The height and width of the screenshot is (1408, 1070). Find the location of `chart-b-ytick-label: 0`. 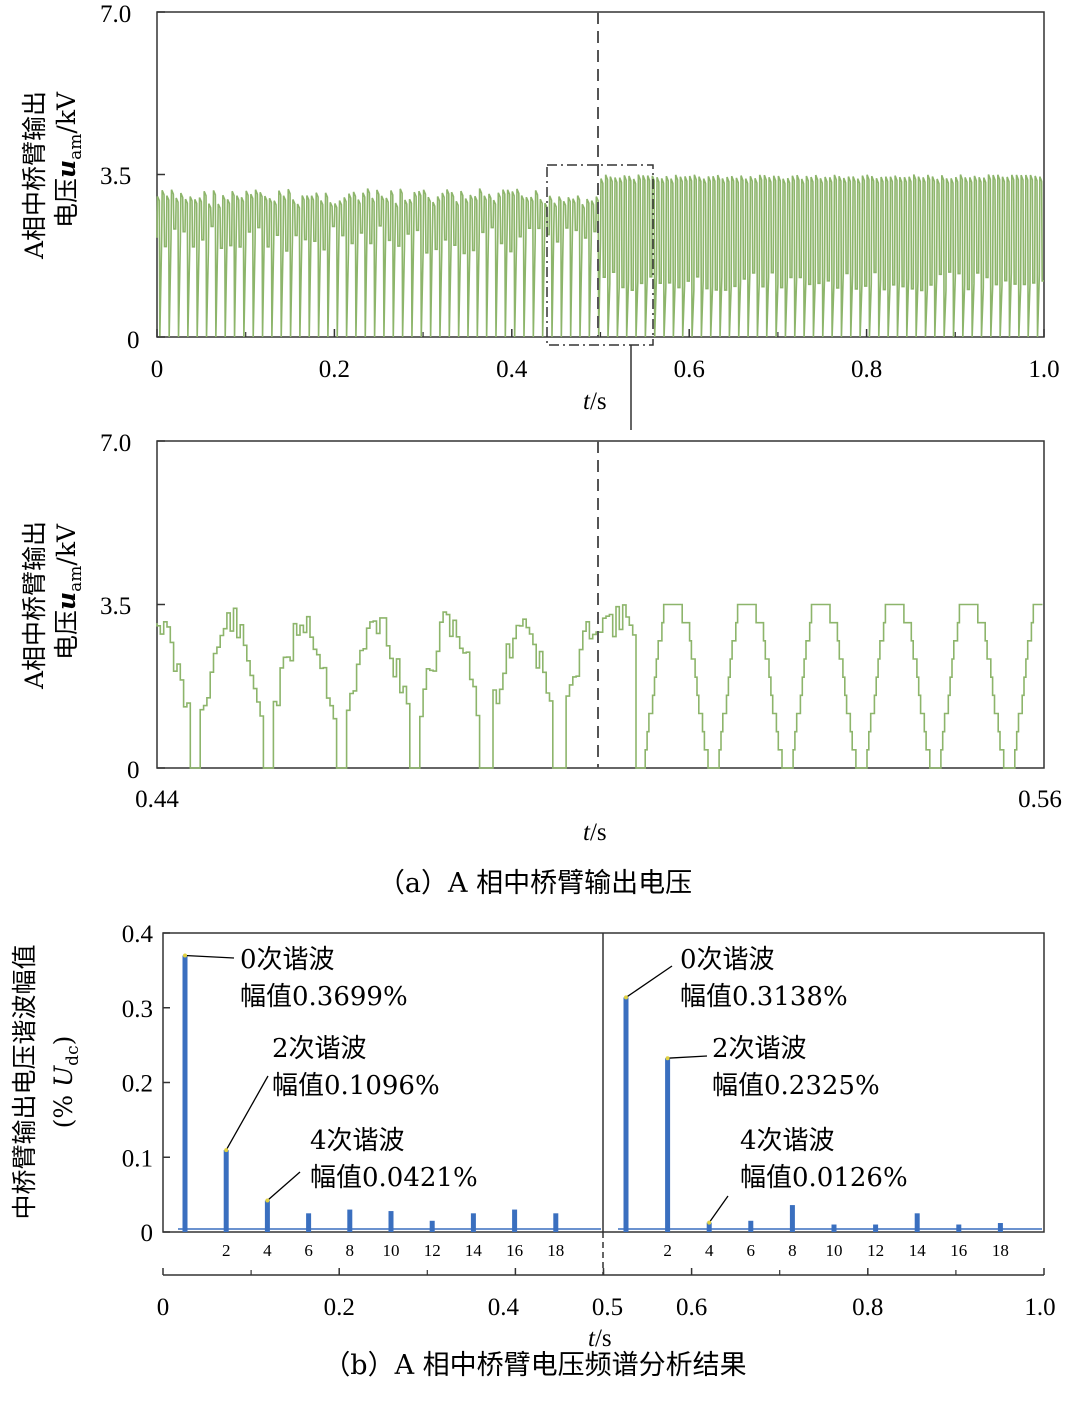

chart-b-ytick-label: 0 is located at coordinates (147, 1233).